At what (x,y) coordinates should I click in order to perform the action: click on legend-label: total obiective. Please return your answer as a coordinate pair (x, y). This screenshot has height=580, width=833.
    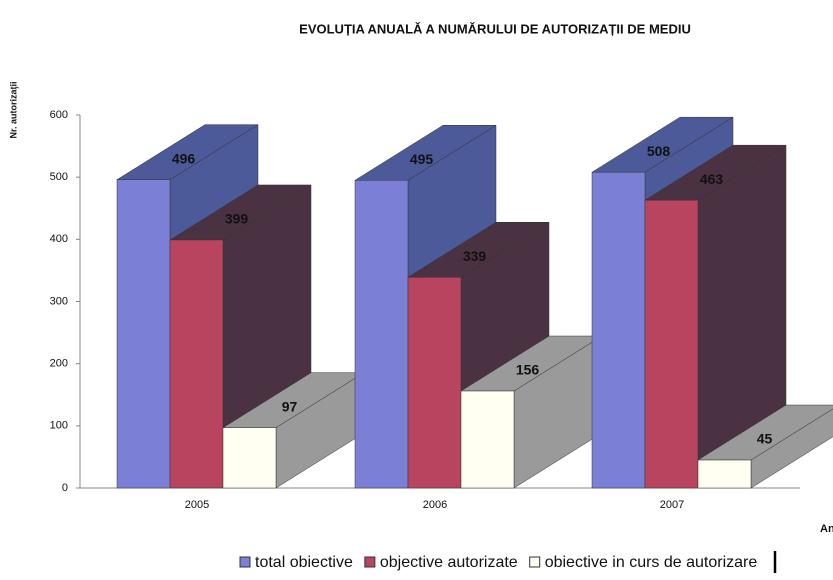
    Looking at the image, I should click on (304, 562).